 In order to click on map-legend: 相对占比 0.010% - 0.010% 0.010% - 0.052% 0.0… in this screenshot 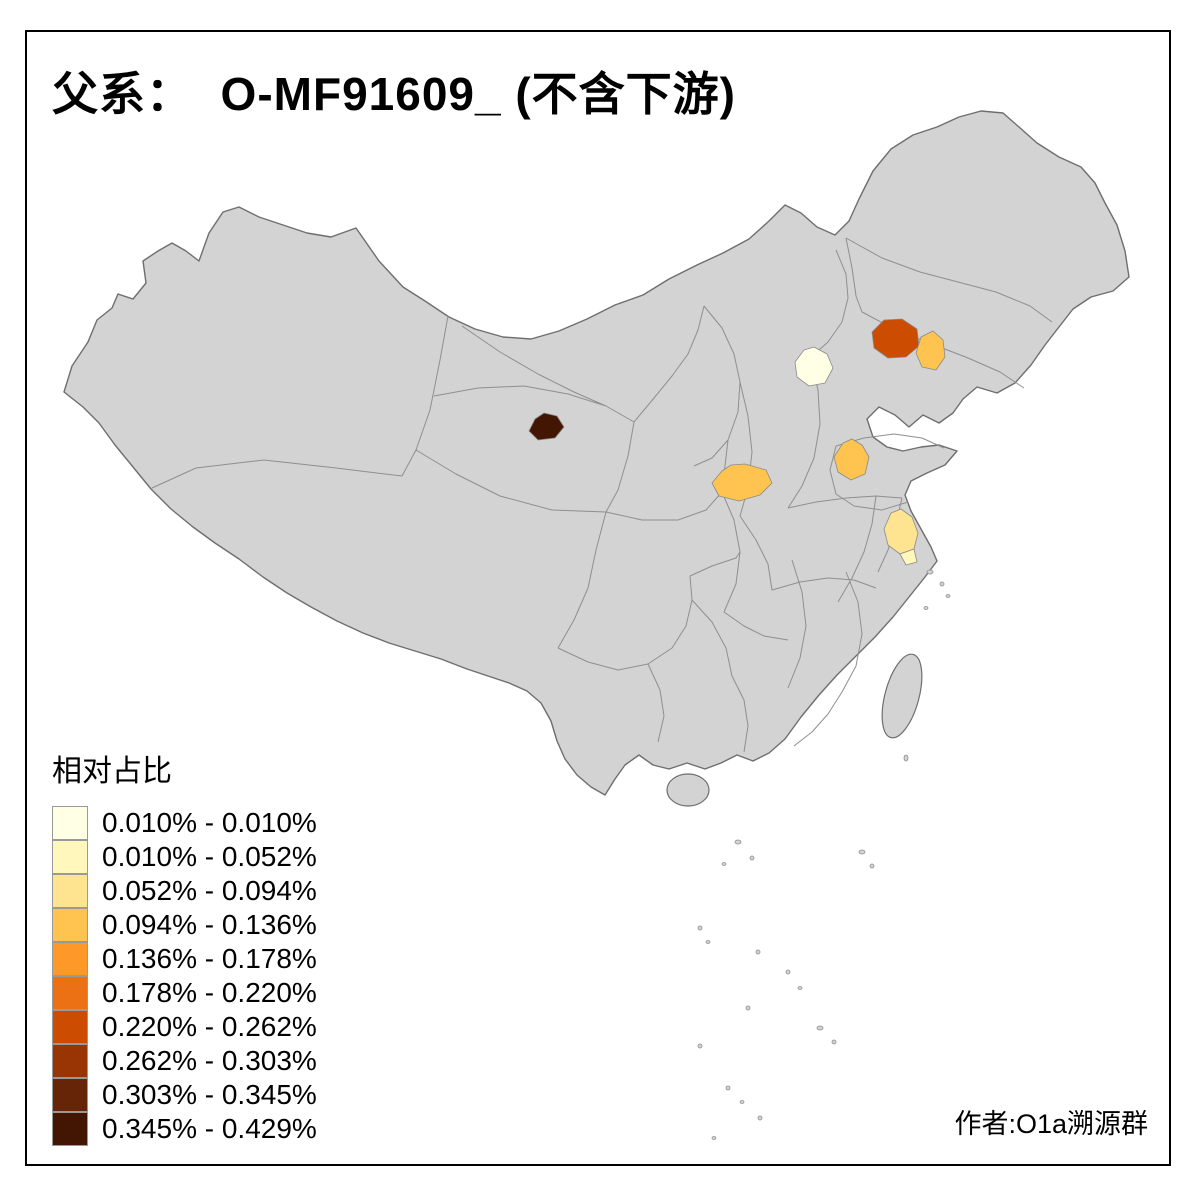, I will do `click(184, 946)`.